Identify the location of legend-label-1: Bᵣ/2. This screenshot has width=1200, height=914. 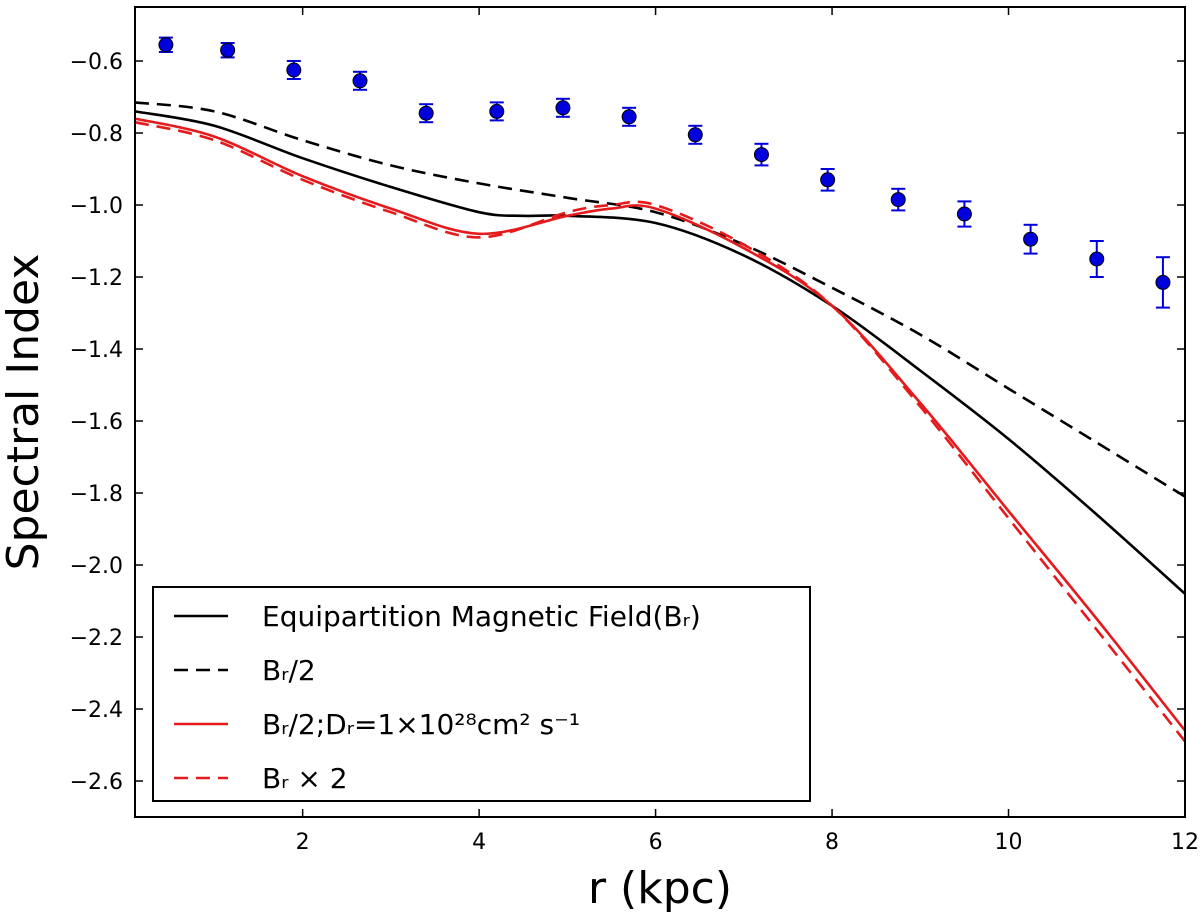
(289, 670).